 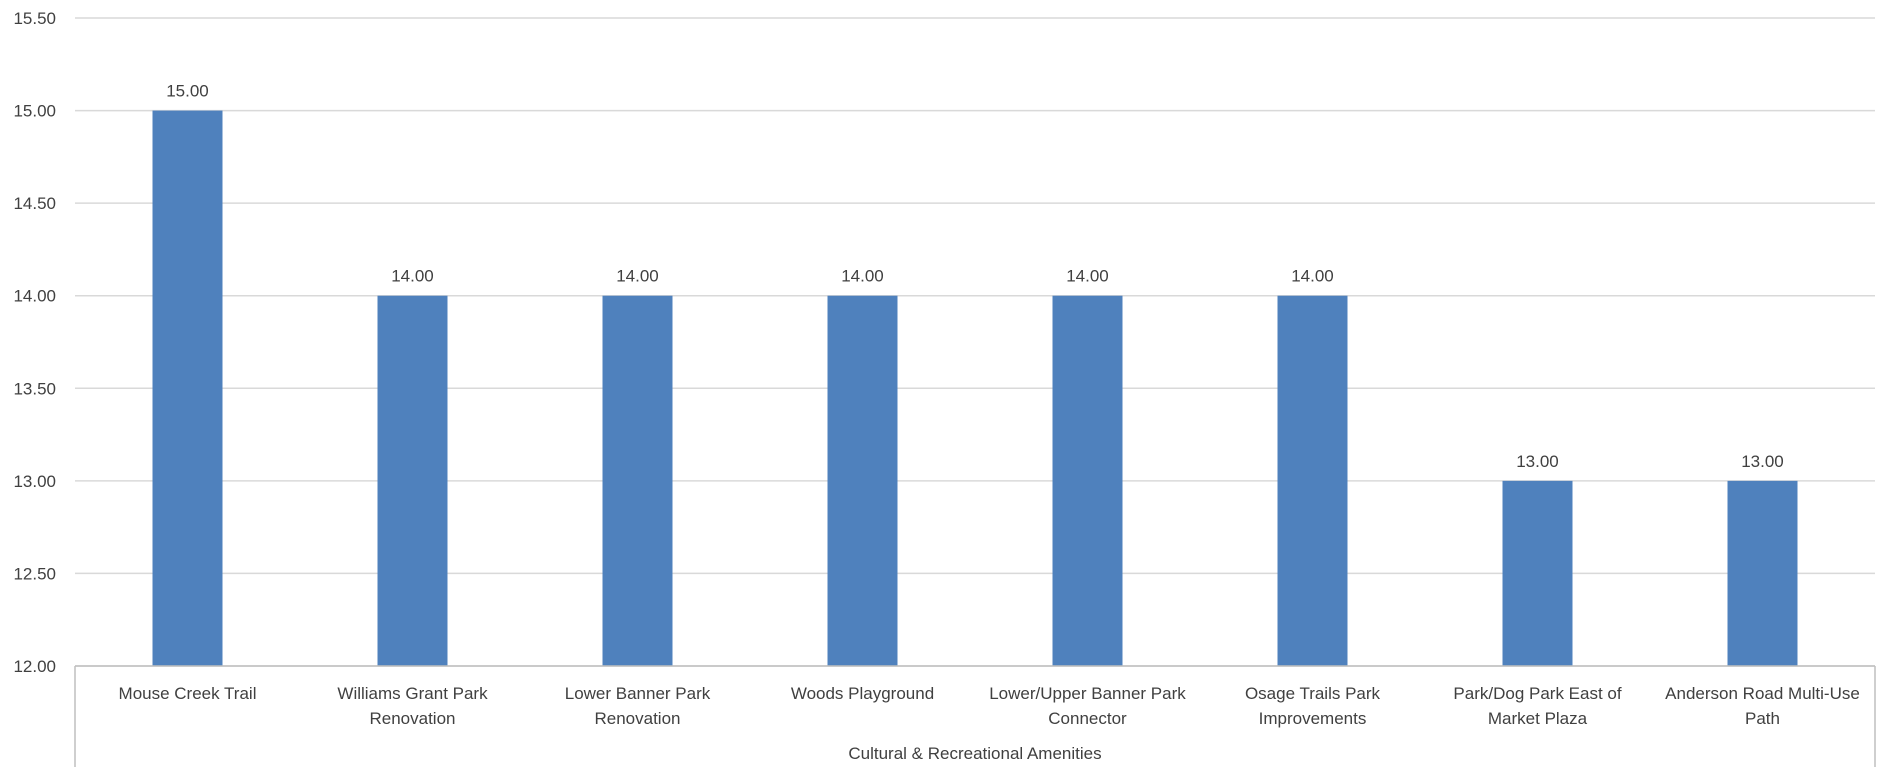 What do you see at coordinates (412, 706) in the screenshot?
I see `x-category-label: Williams Grant Park Renovation` at bounding box center [412, 706].